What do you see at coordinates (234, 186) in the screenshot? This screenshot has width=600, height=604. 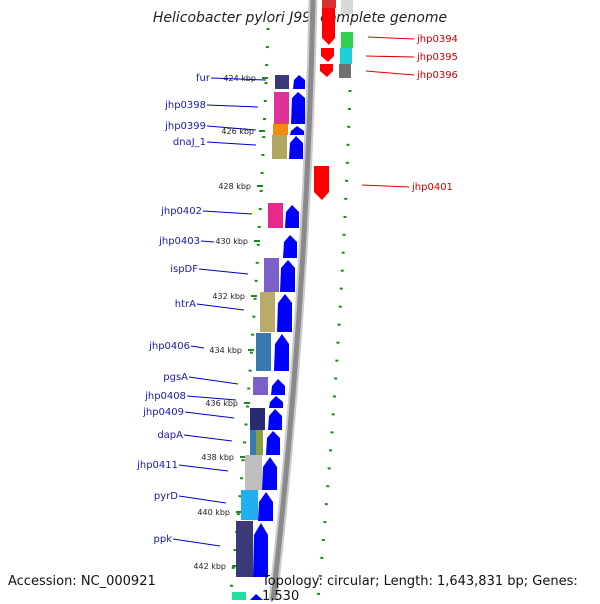 I see `tick-label-428: 428 kbp` at bounding box center [234, 186].